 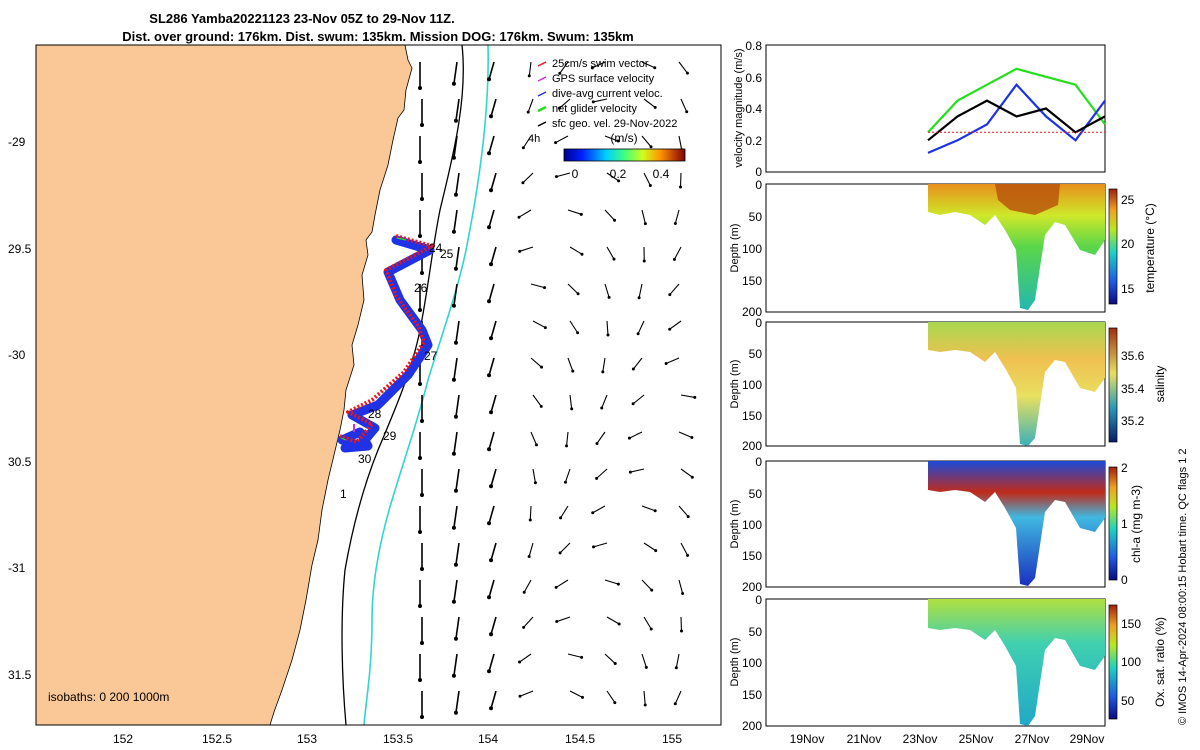 I want to click on sal-ytick: 100, so click(x=752, y=385).